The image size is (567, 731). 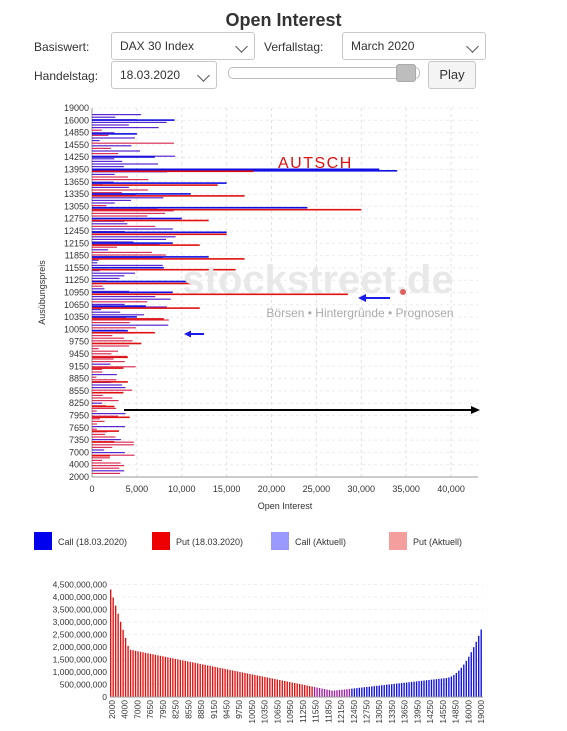 I want to click on y-tick-label: 2000, so click(x=79, y=477).